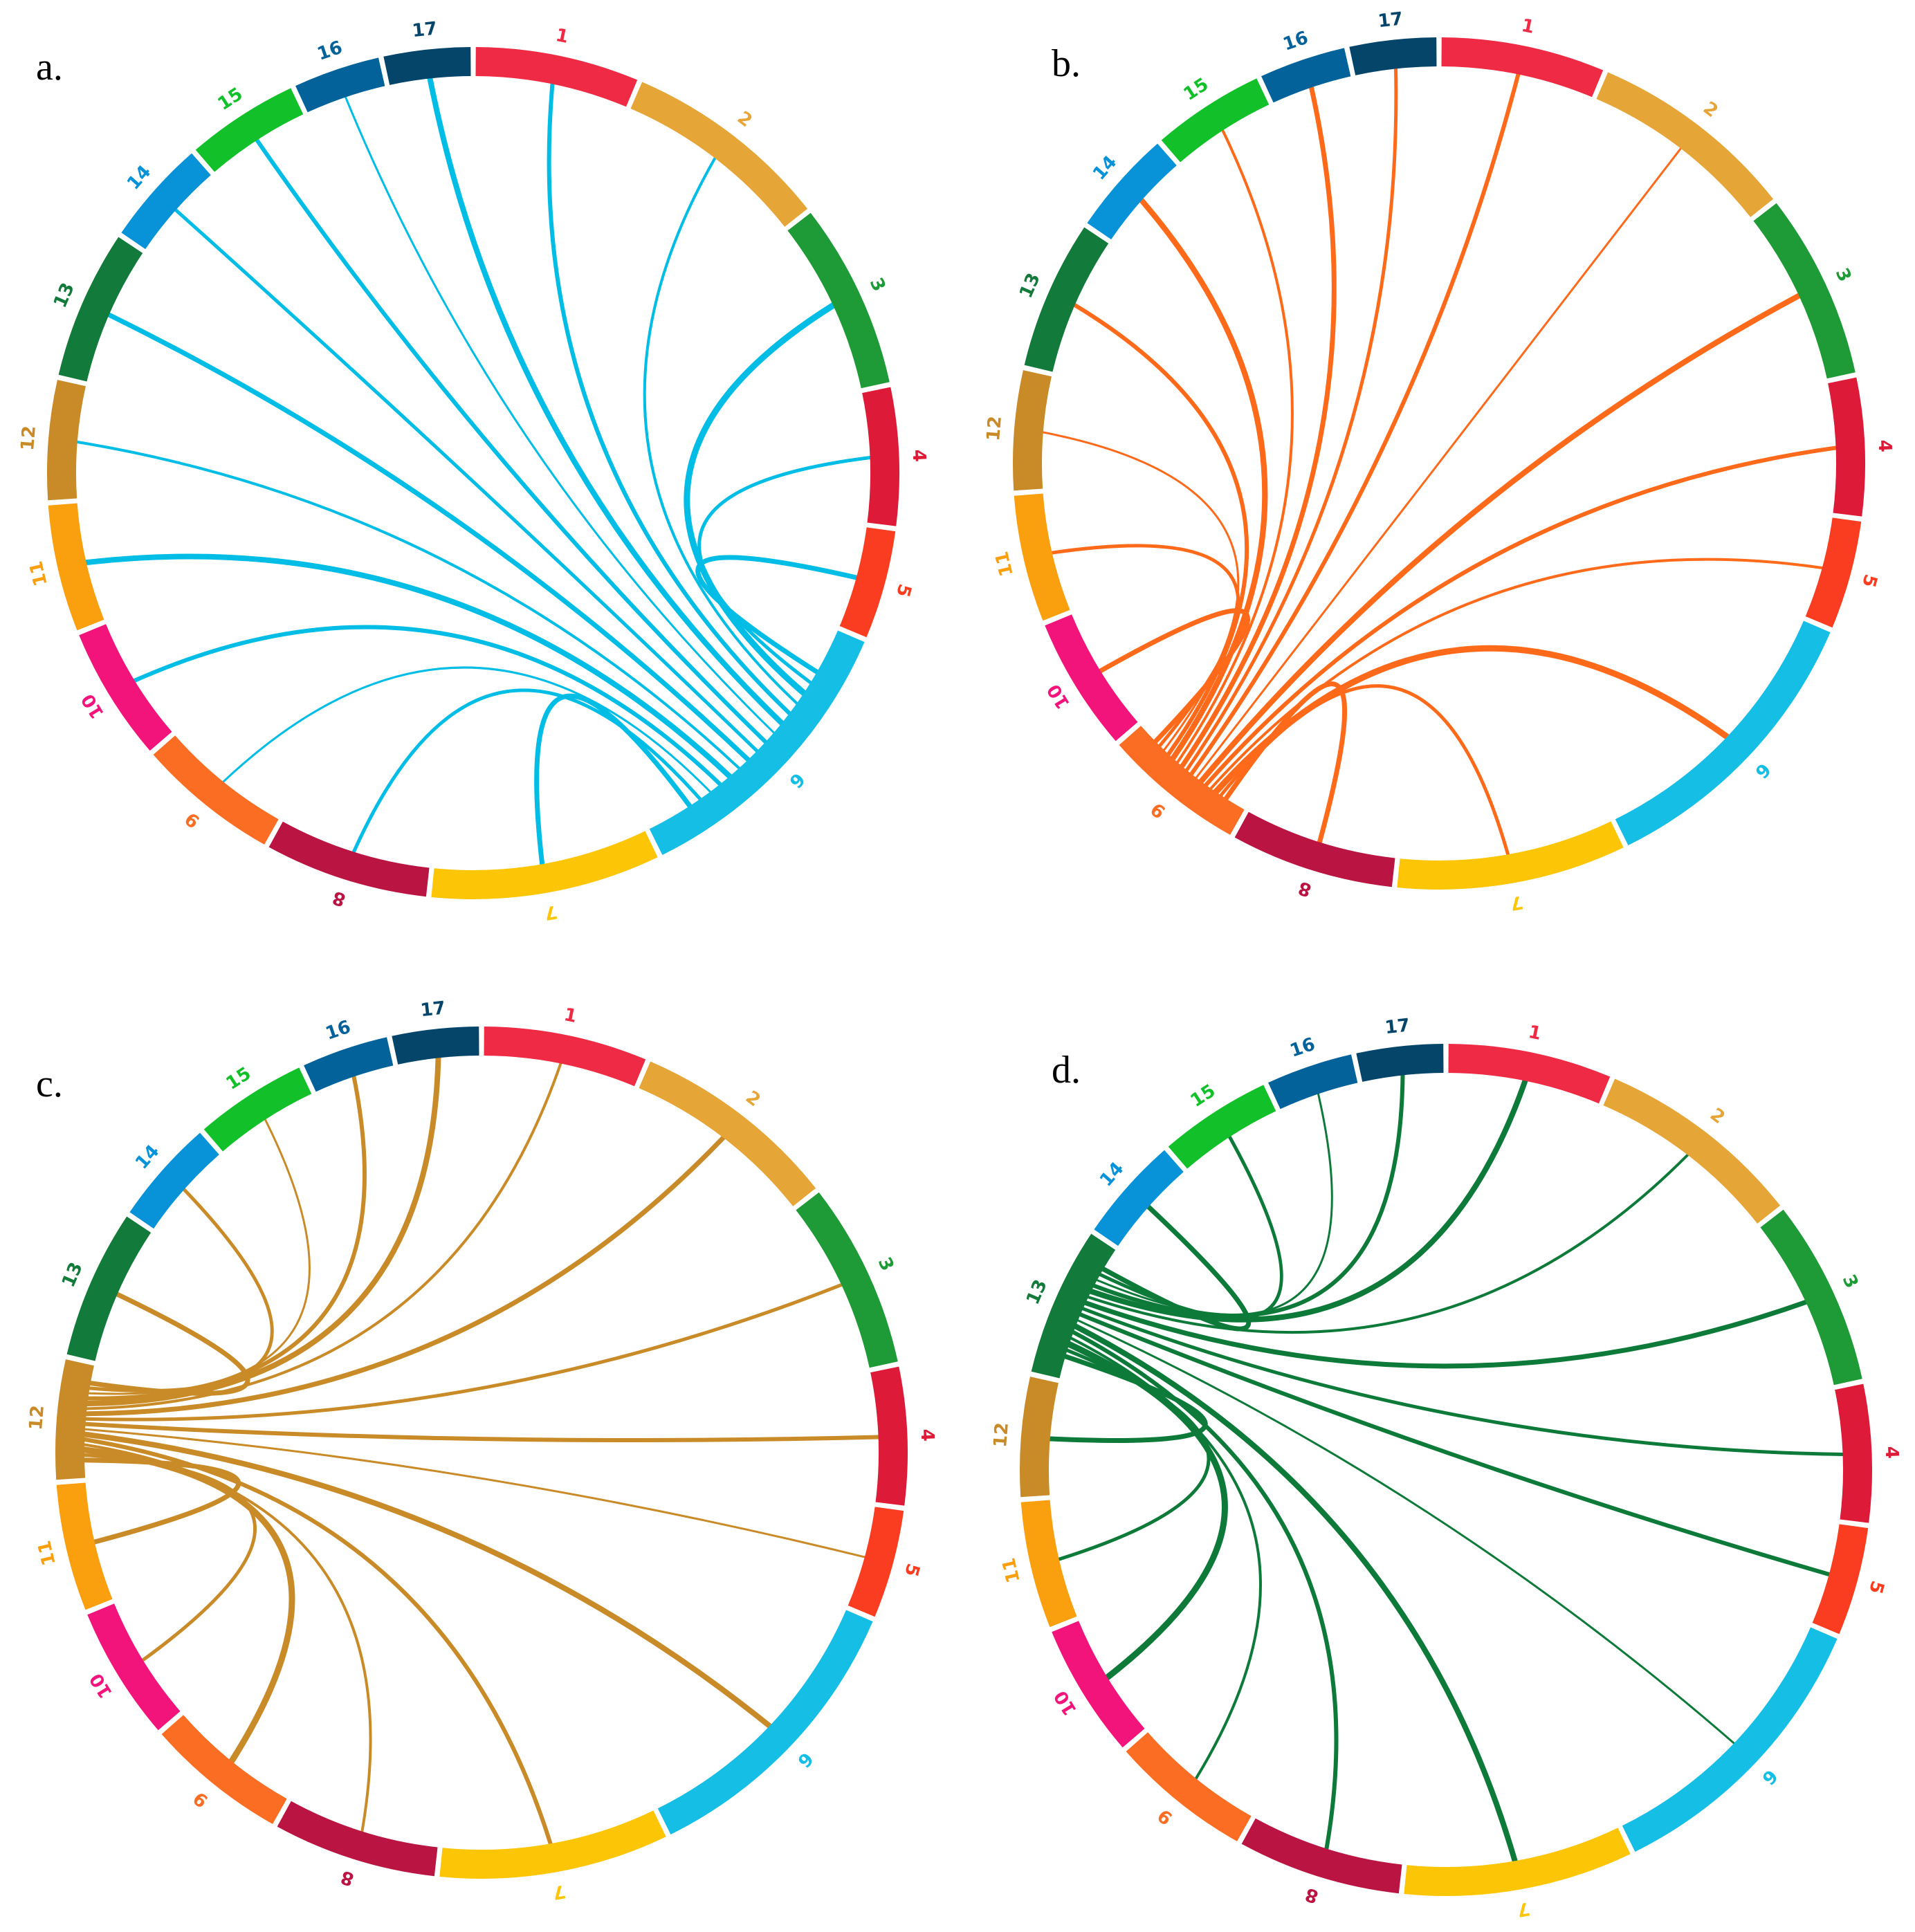 This screenshot has height=1932, width=1915. What do you see at coordinates (1112, 1174) in the screenshot?
I see `segment-label: 14` at bounding box center [1112, 1174].